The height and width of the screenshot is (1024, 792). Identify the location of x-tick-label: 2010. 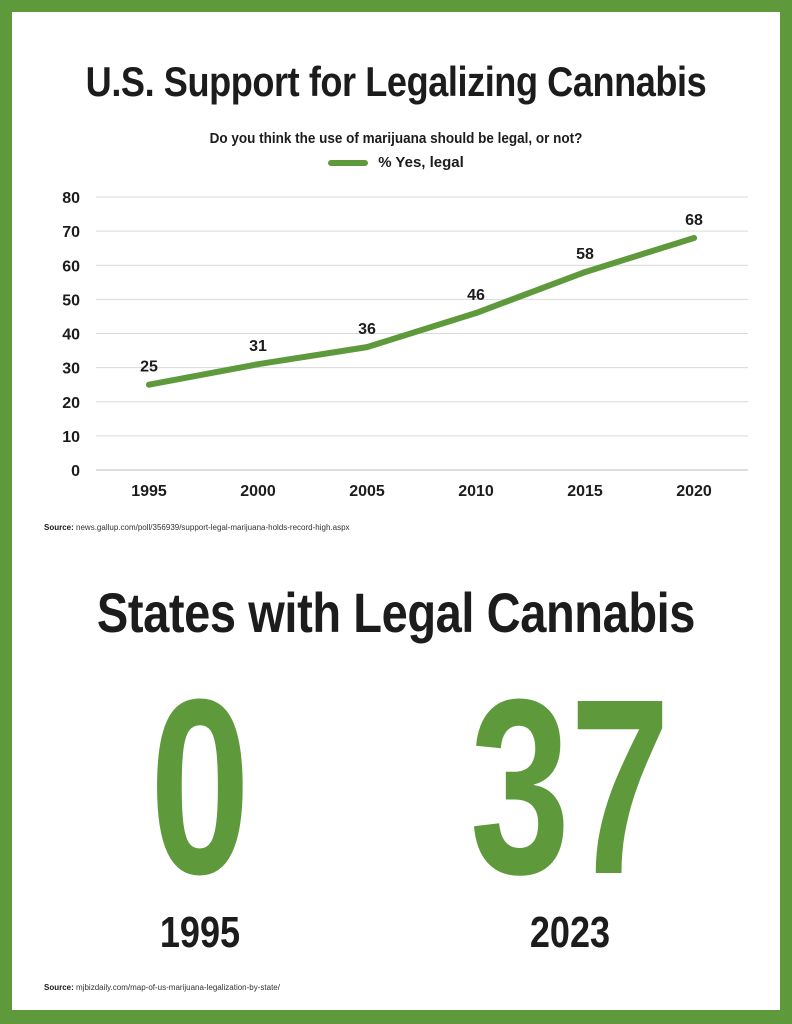
(476, 491).